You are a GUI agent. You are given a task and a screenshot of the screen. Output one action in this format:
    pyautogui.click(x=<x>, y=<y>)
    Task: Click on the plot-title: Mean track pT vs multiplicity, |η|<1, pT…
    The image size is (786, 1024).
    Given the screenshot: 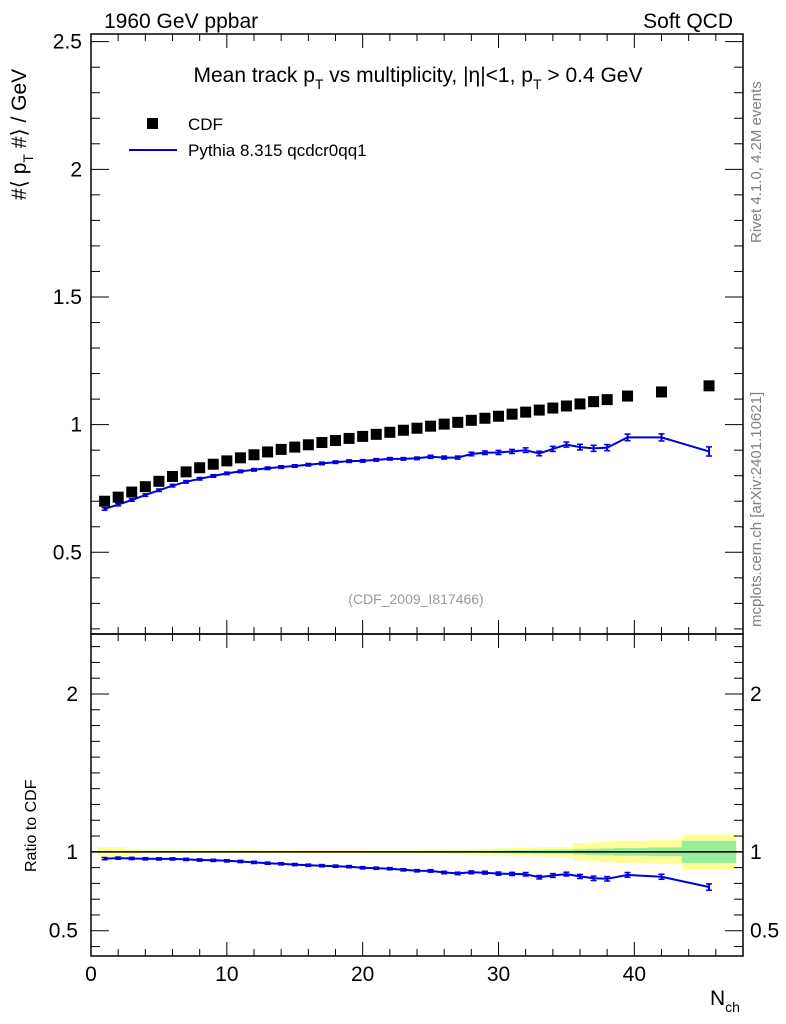 What is the action you would take?
    pyautogui.click(x=417, y=78)
    